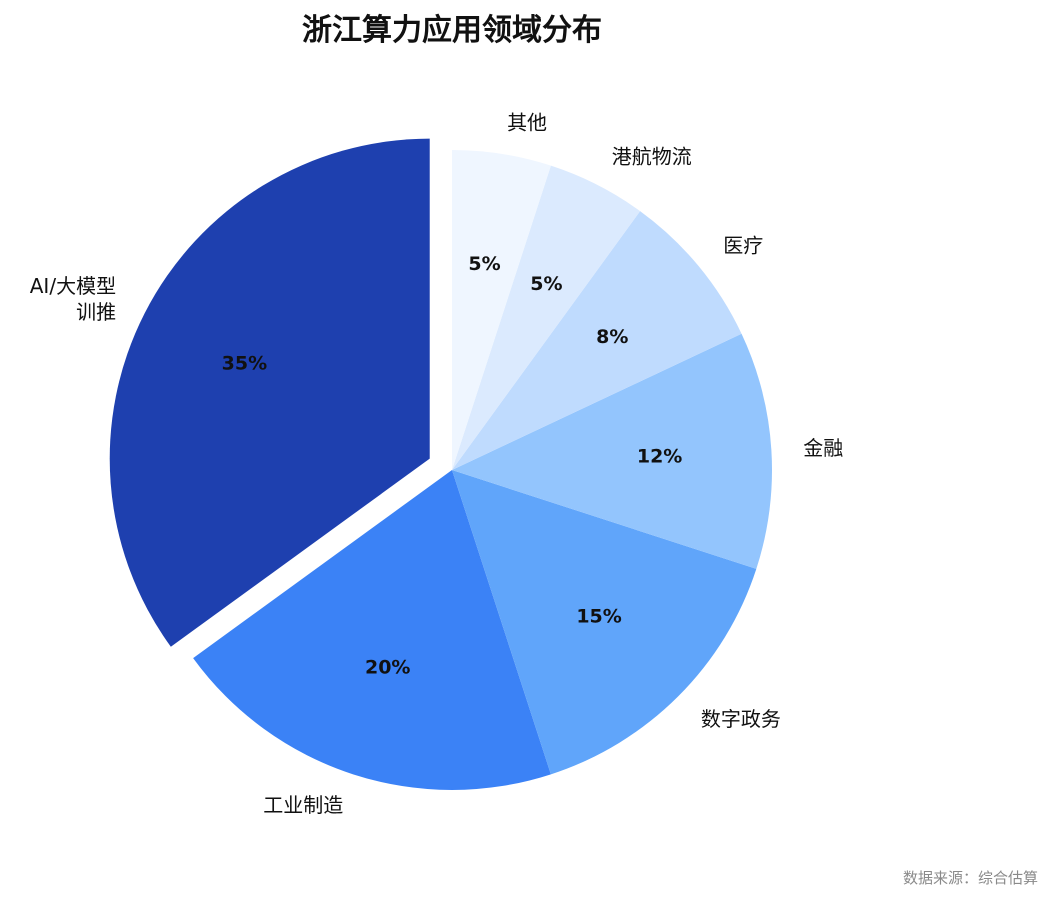 The height and width of the screenshot is (902, 1054). What do you see at coordinates (527, 122) in the screenshot?
I see `slice-category-label: 其他` at bounding box center [527, 122].